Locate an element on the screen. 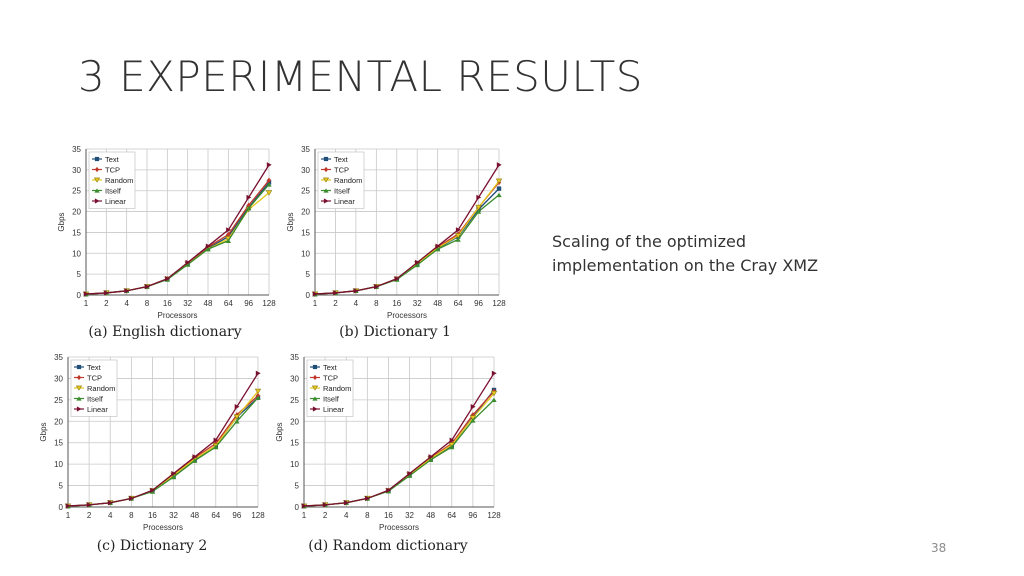 This screenshot has width=1024, height=576. chart-caption: (c) Dictionary 2 is located at coordinates (152, 546).